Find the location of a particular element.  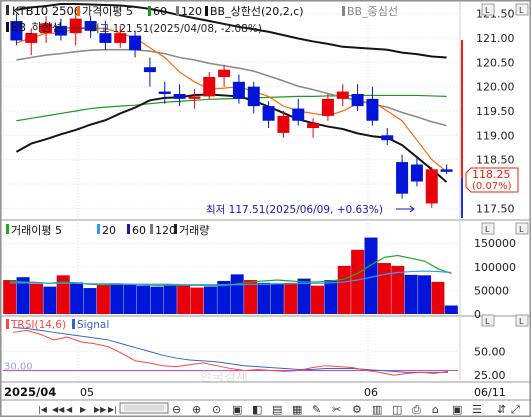

trsi-signal-line is located at coordinates (230, 350).